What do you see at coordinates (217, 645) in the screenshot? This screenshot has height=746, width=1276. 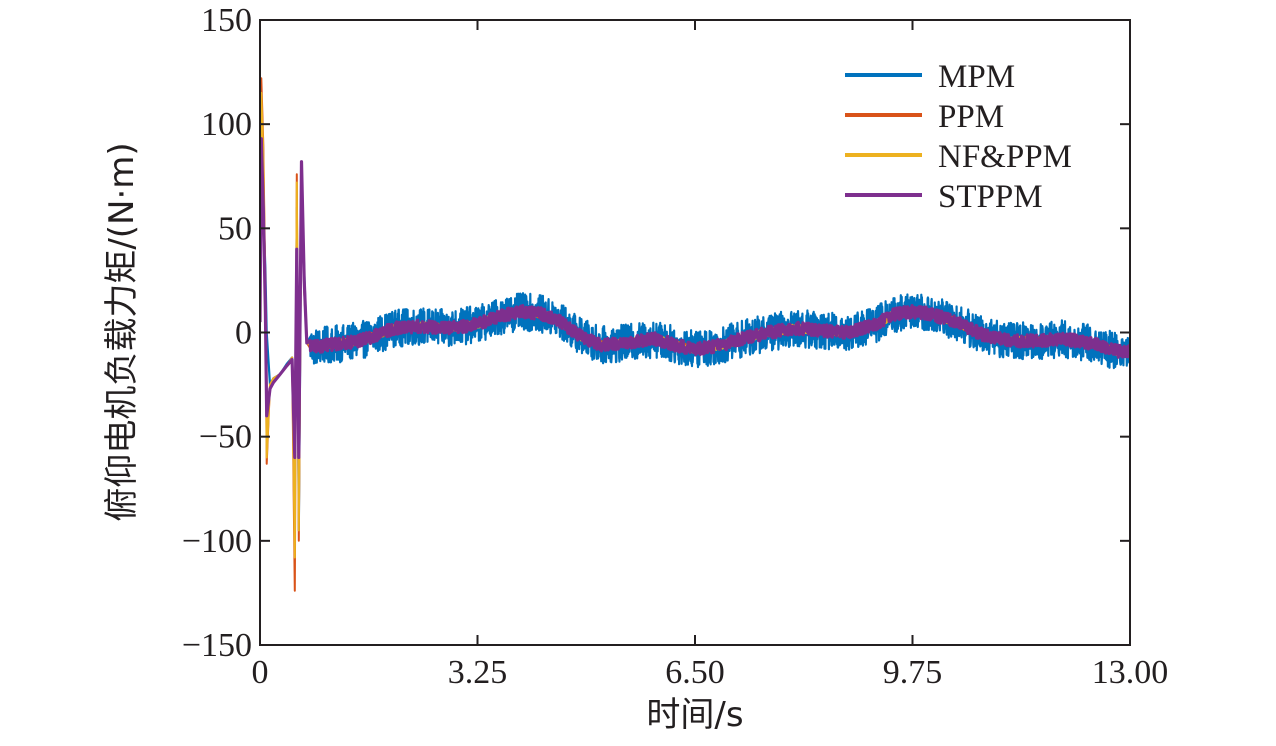 I see `y-tick-label: −150` at bounding box center [217, 645].